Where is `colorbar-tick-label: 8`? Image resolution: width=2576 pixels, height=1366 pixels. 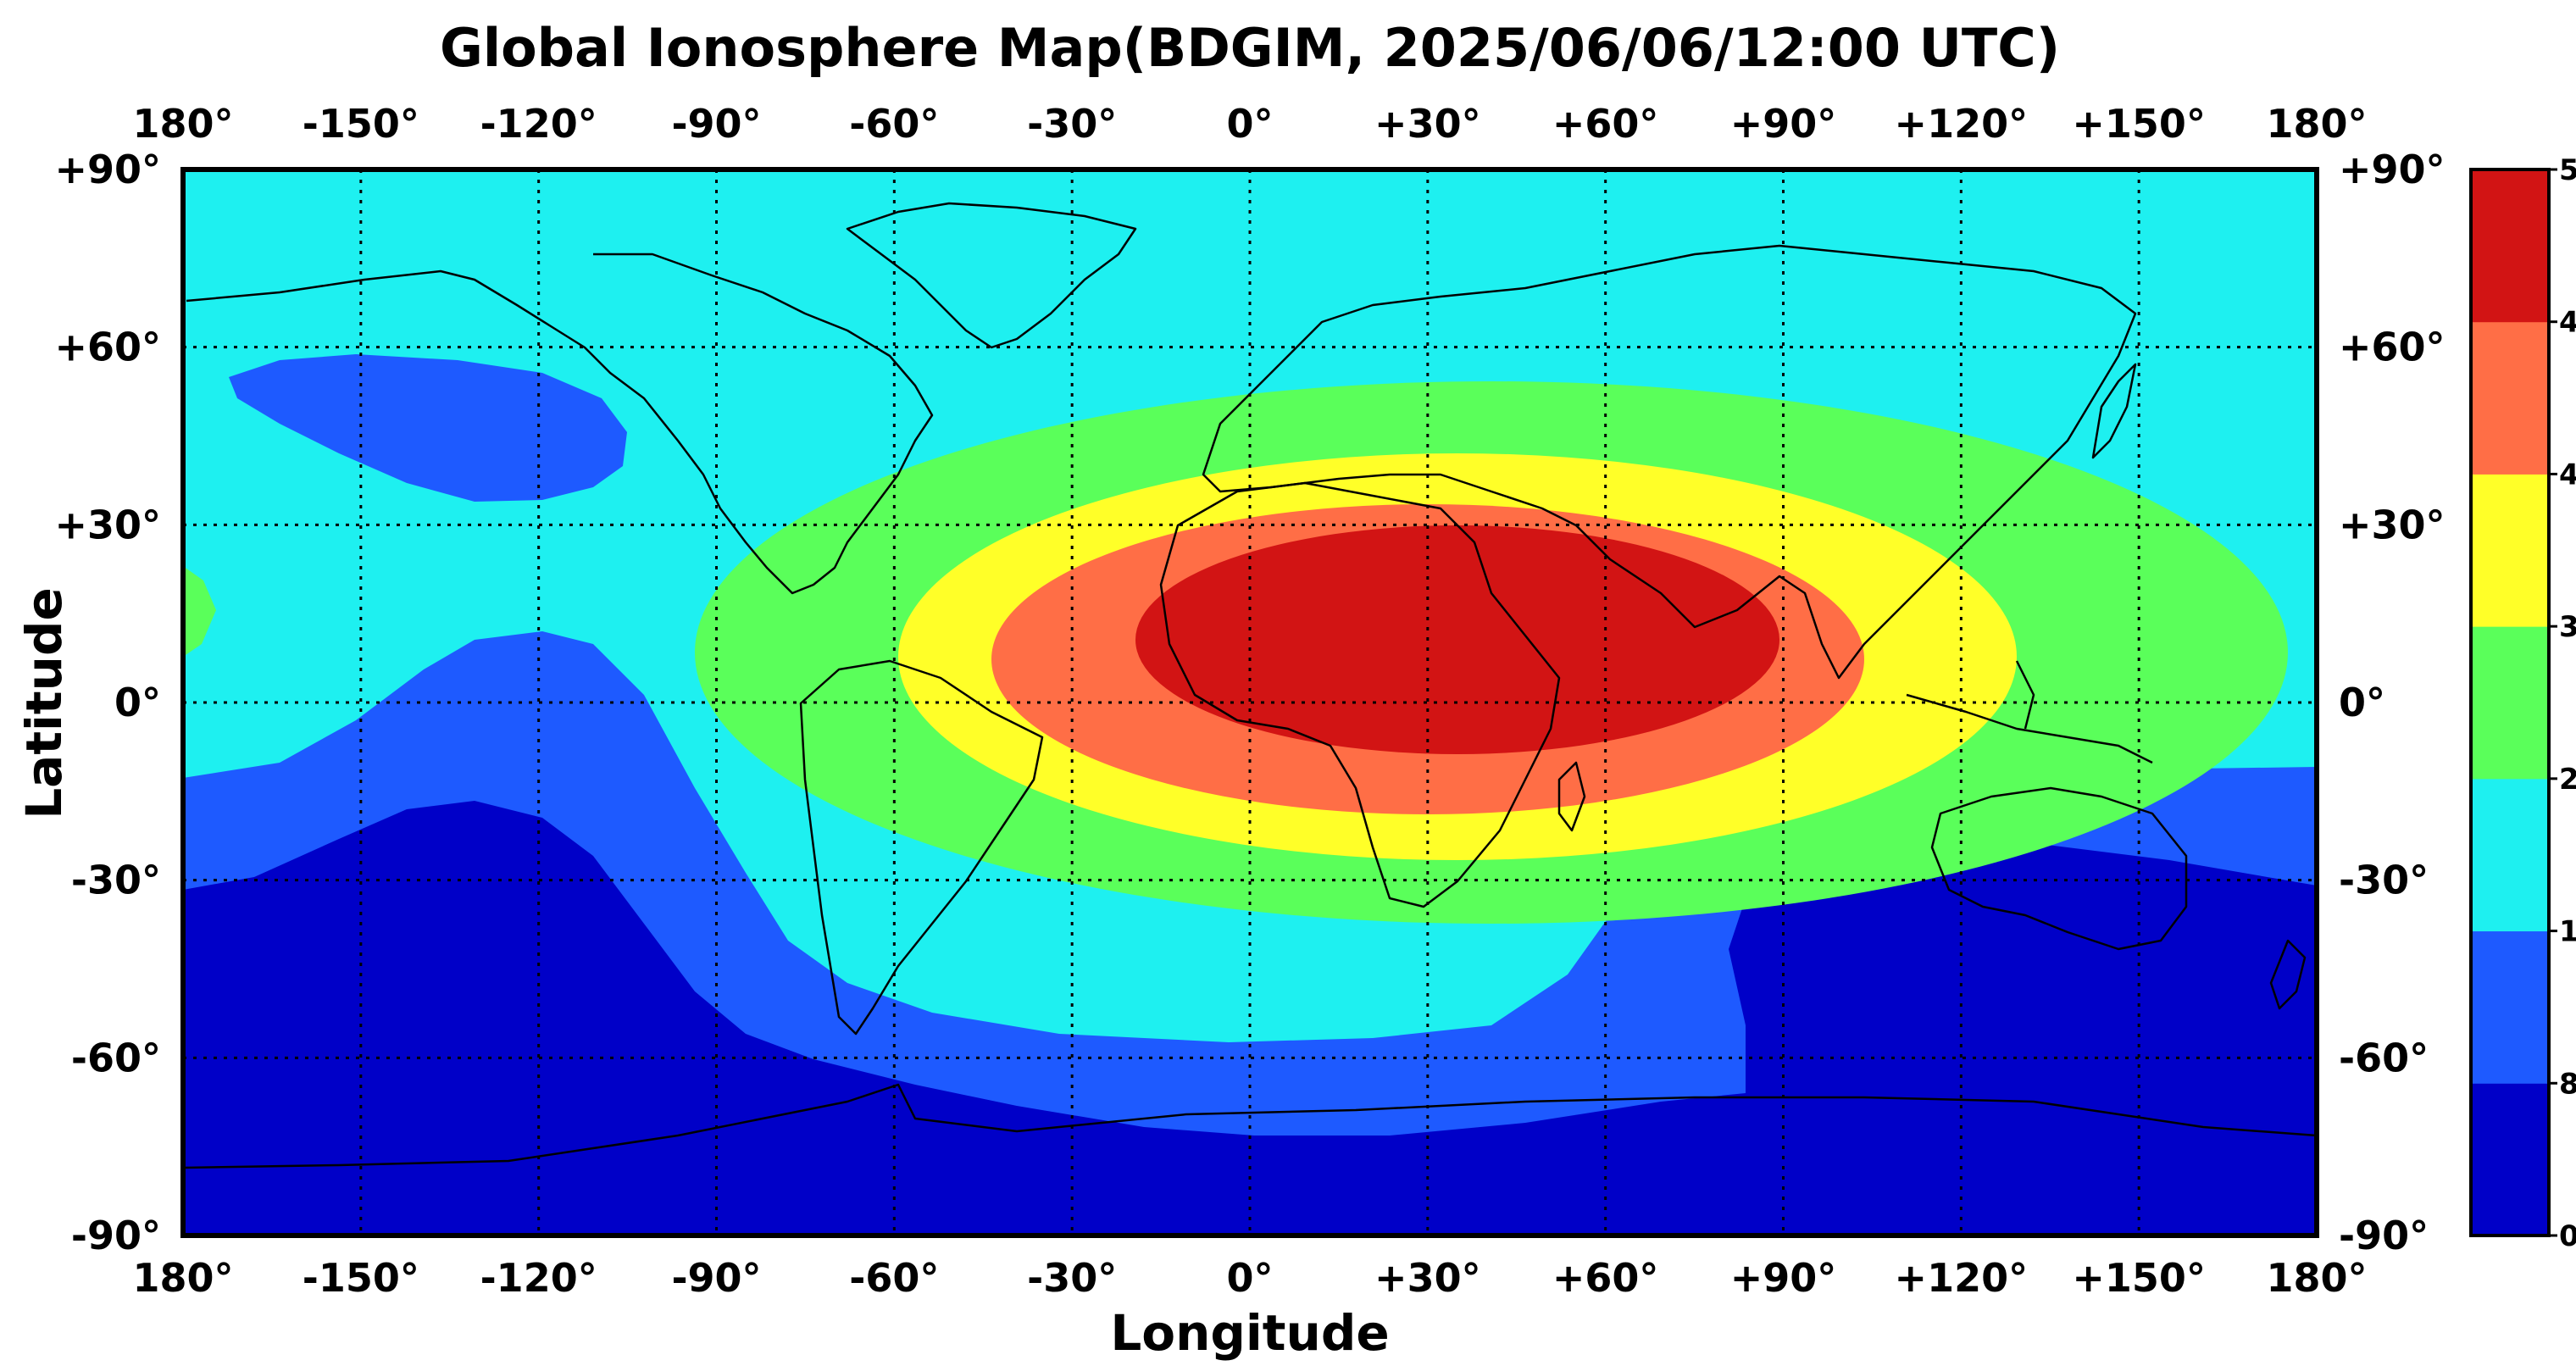
colorbar-tick-label: 8 is located at coordinates (2567, 1084).